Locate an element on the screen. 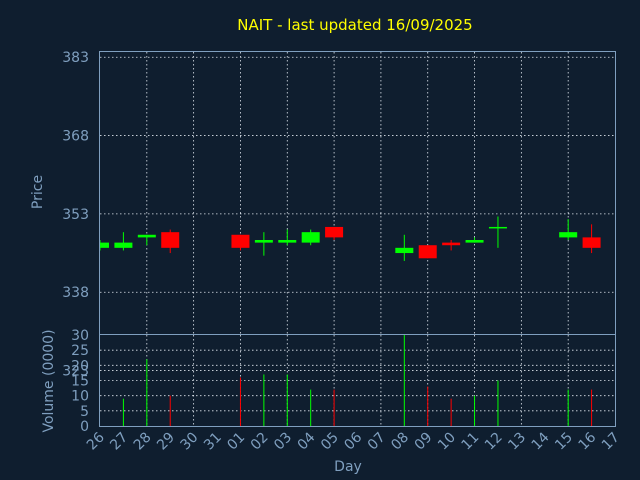 The height and width of the screenshot is (480, 640). x-tick-label: 15 is located at coordinates (564, 442).